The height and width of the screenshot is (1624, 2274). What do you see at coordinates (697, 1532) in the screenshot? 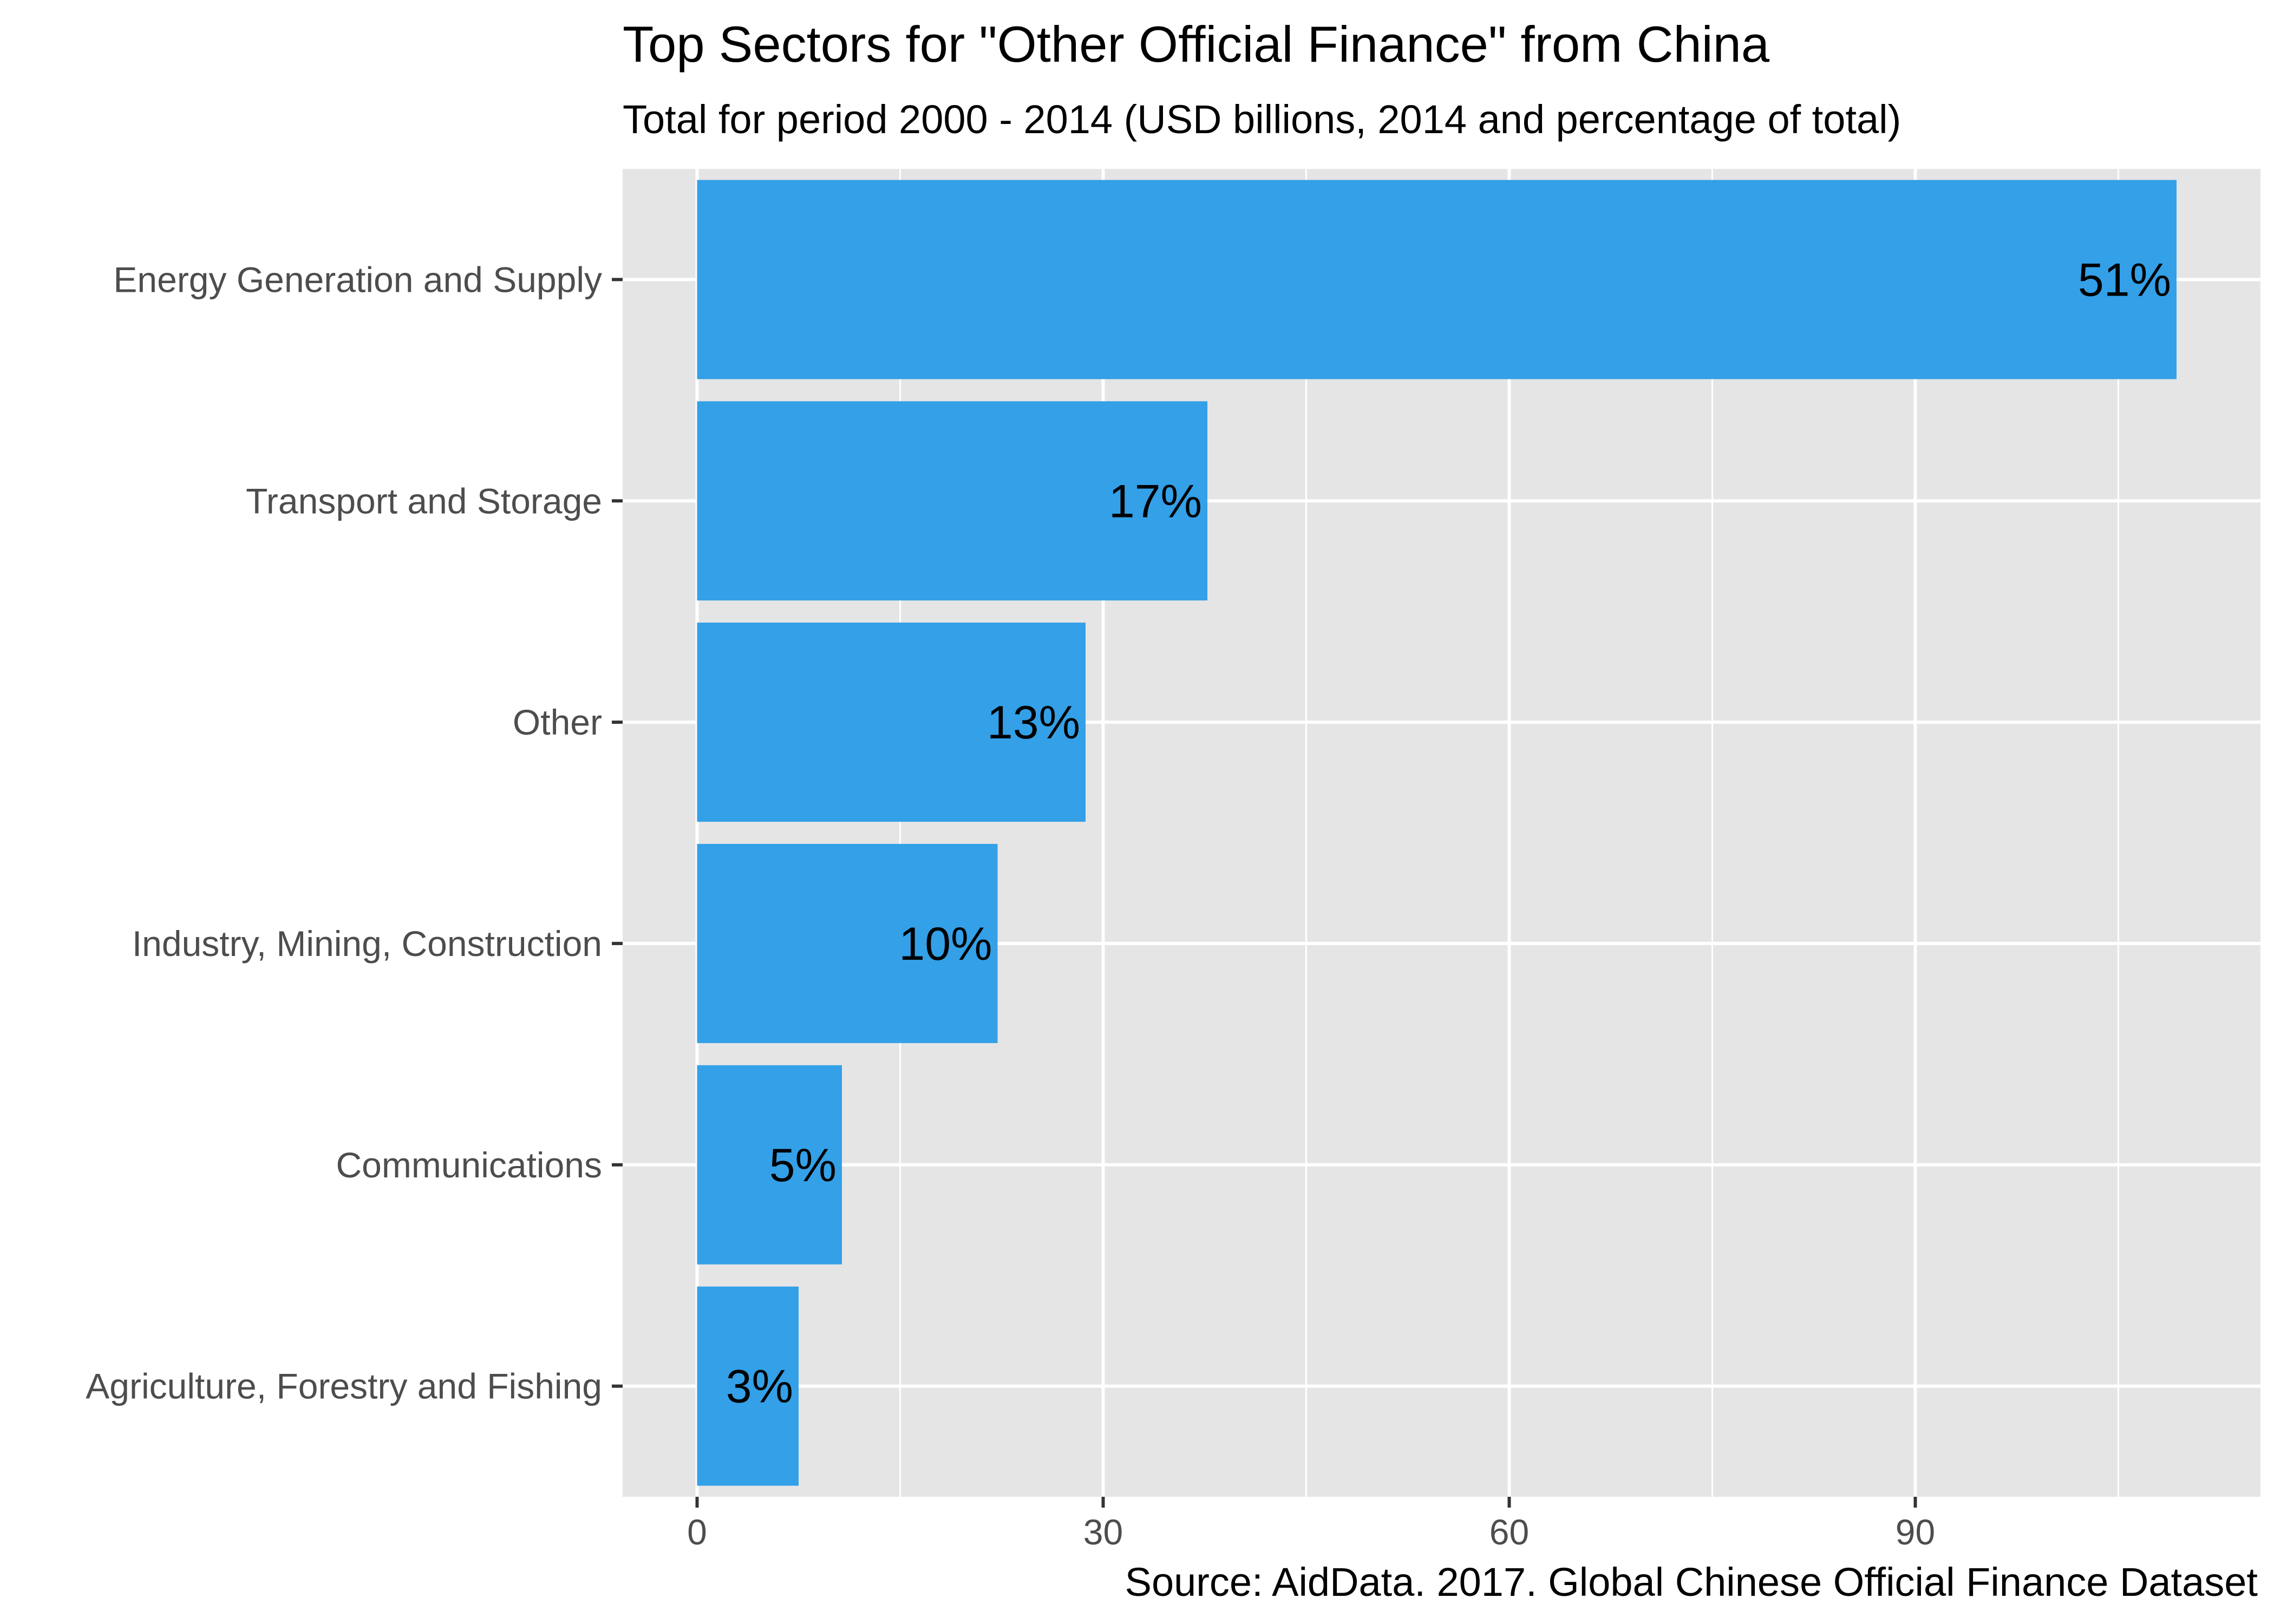
I see `x-tick-label: 0` at bounding box center [697, 1532].